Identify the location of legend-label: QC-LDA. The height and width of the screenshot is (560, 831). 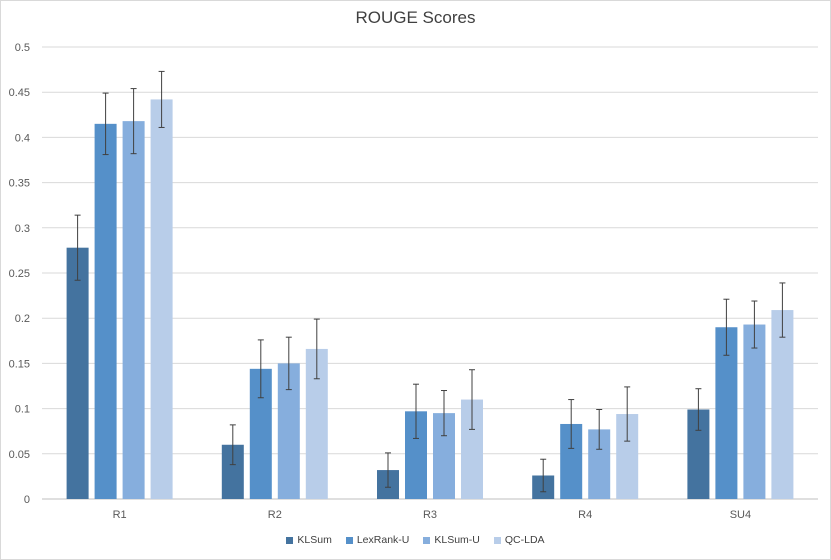
(524, 540).